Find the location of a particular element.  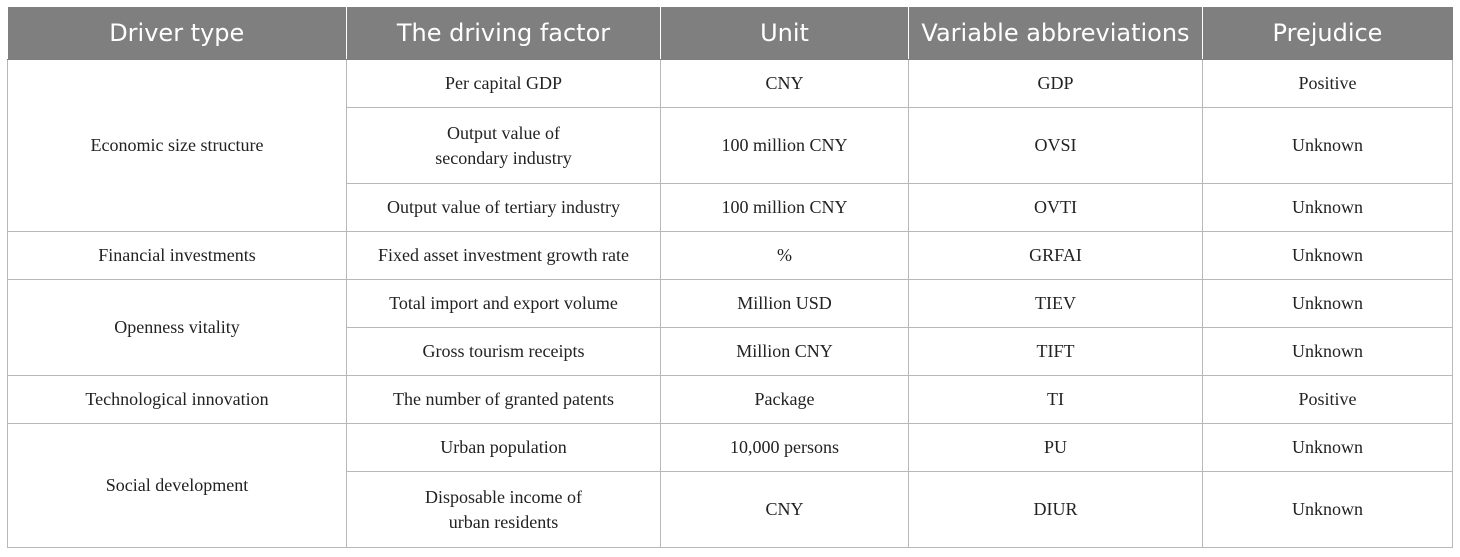

unit-cell: Million USD is located at coordinates (784, 303).